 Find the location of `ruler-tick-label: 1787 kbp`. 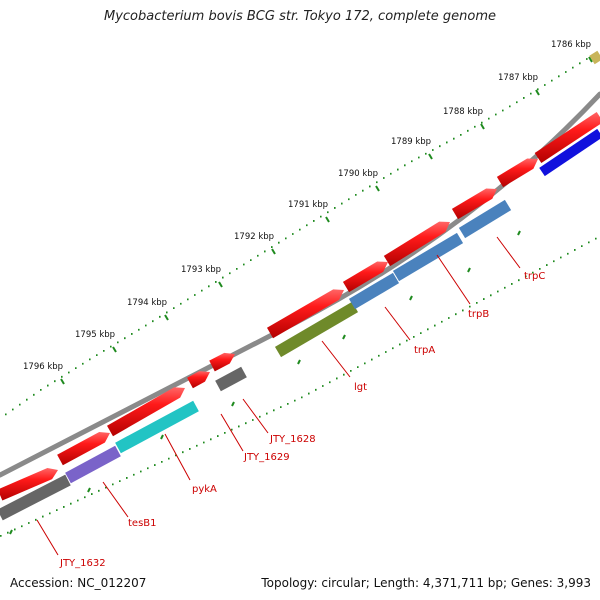

ruler-tick-label: 1787 kbp is located at coordinates (518, 78).